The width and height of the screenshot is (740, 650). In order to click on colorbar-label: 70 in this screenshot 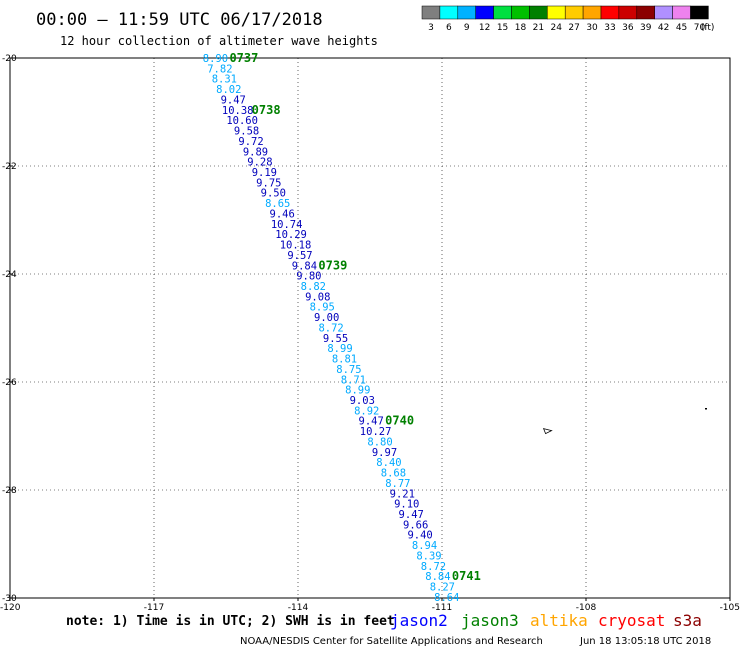, I will do `click(700, 28)`.